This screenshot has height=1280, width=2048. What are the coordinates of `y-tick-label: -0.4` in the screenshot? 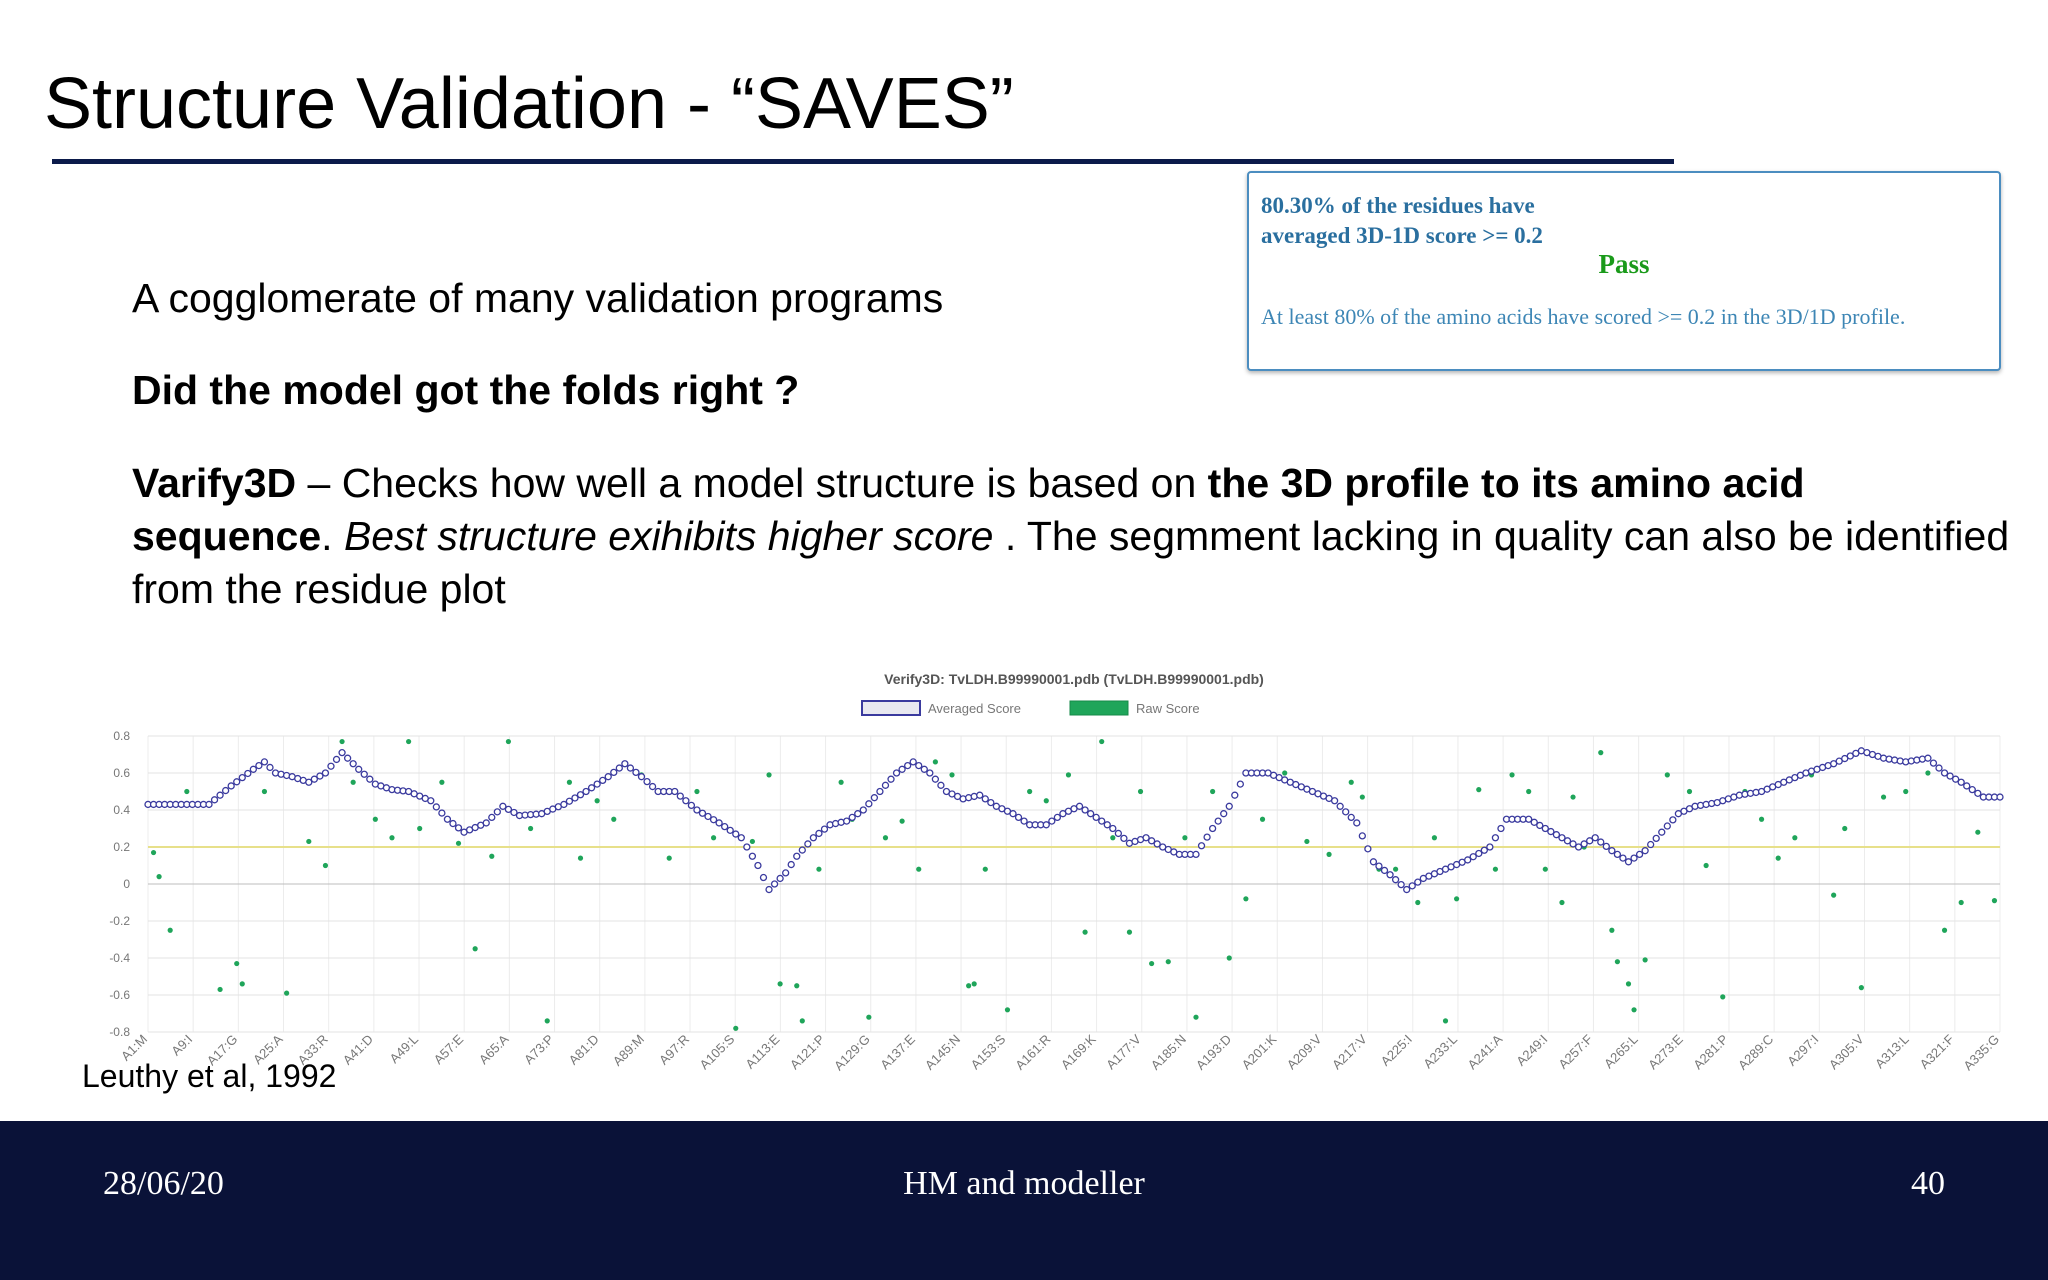 It's located at (119, 958).